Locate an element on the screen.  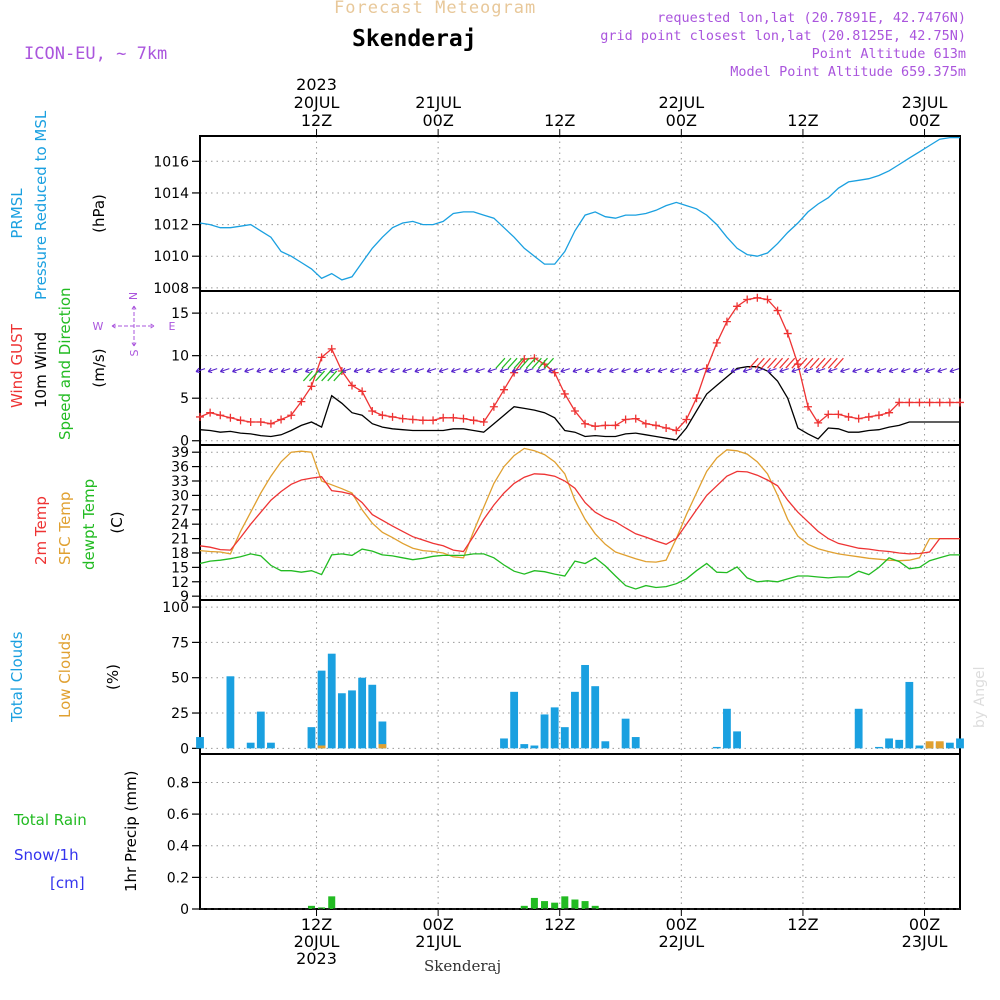
wind-label-10m: 10m Wind is located at coordinates (41, 370).